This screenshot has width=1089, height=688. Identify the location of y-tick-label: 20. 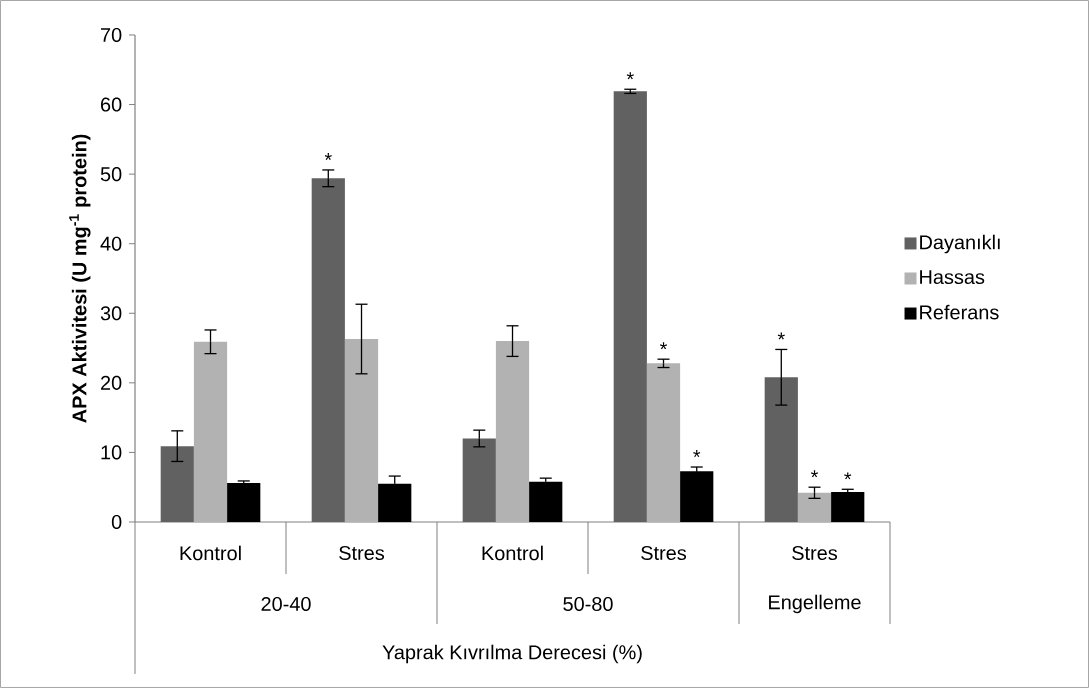
(111, 382).